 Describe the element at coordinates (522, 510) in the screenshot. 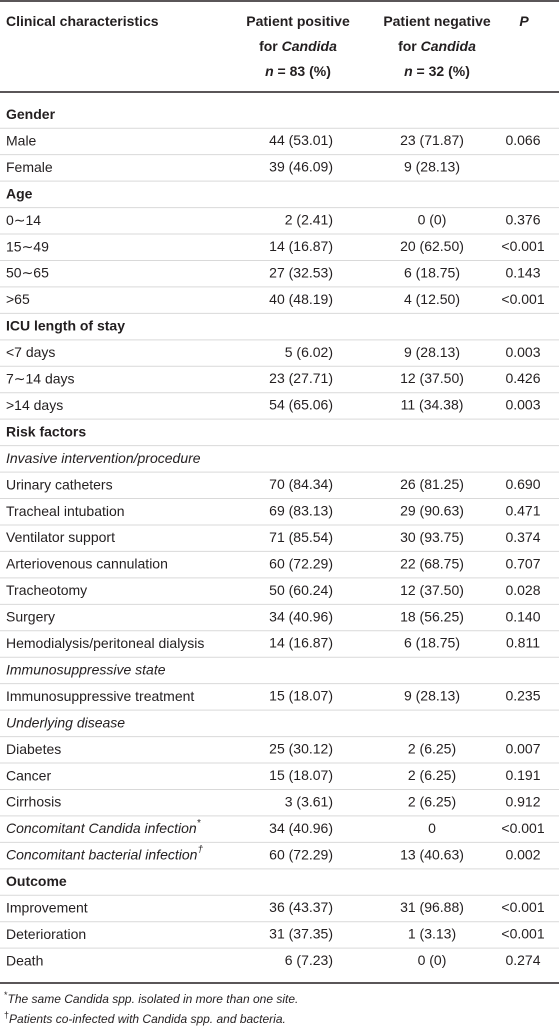

I see `cell-p: 0.471` at that location.